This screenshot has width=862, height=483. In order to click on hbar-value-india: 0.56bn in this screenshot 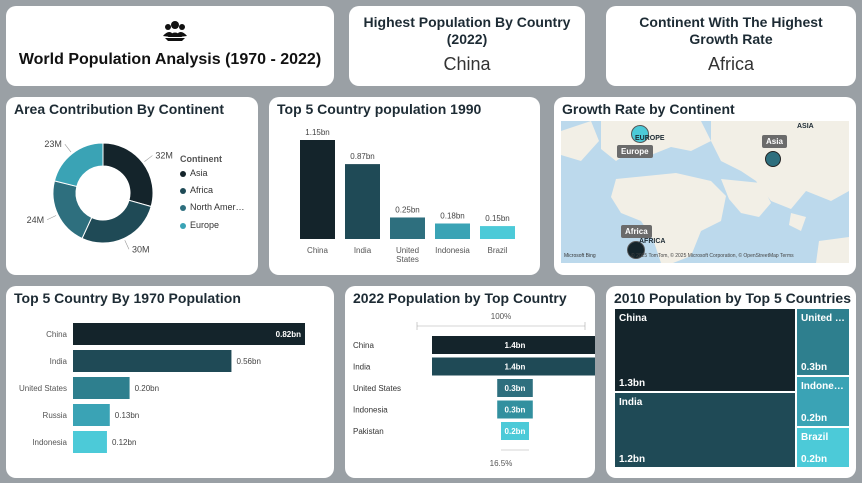, I will do `click(248, 361)`.